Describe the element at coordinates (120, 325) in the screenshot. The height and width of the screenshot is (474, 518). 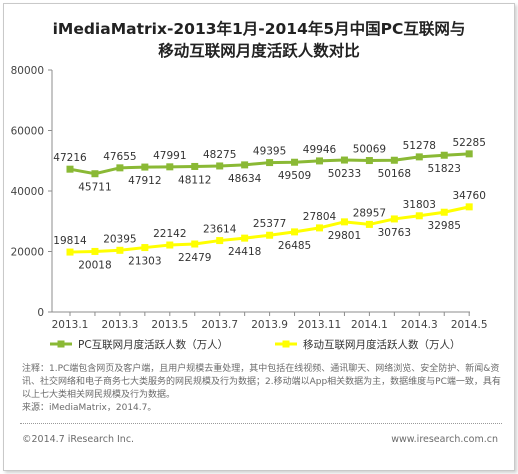
I see `x-tick-label: 2013.3` at that location.